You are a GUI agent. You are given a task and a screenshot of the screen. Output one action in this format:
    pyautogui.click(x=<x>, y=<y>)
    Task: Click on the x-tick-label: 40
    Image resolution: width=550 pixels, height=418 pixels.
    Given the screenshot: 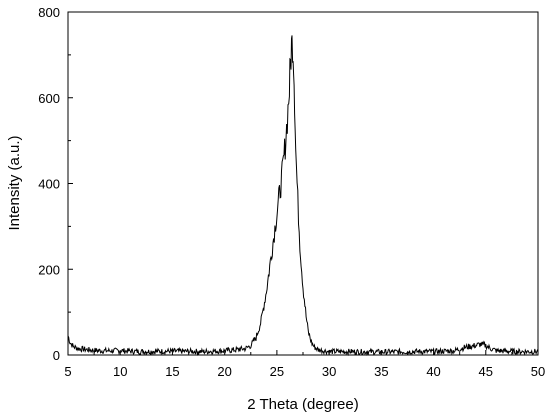 What is the action you would take?
    pyautogui.click(x=433, y=371)
    